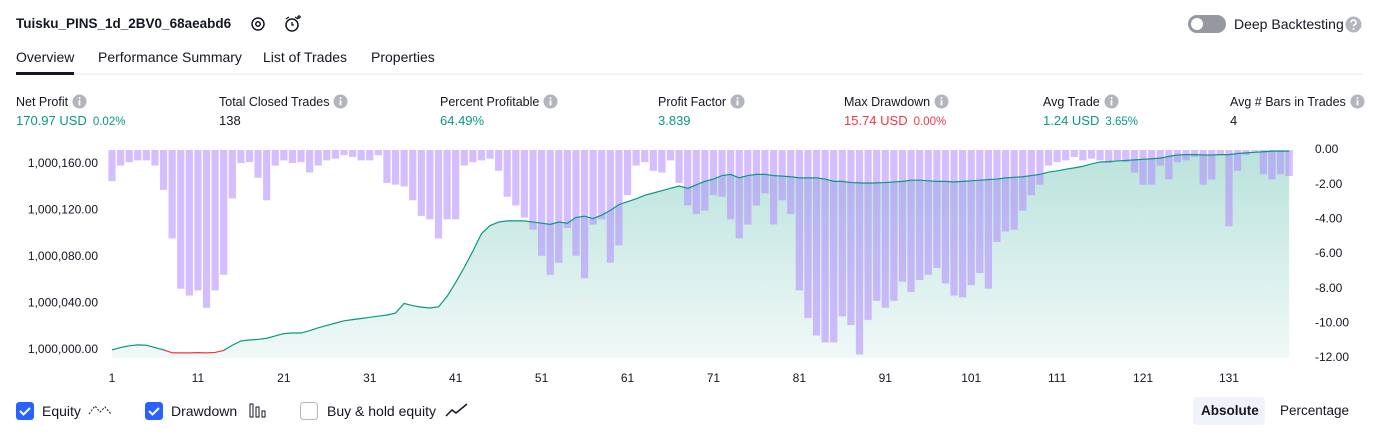 This screenshot has width=1379, height=435. I want to click on metric-label: Max Drawdown, so click(896, 101).